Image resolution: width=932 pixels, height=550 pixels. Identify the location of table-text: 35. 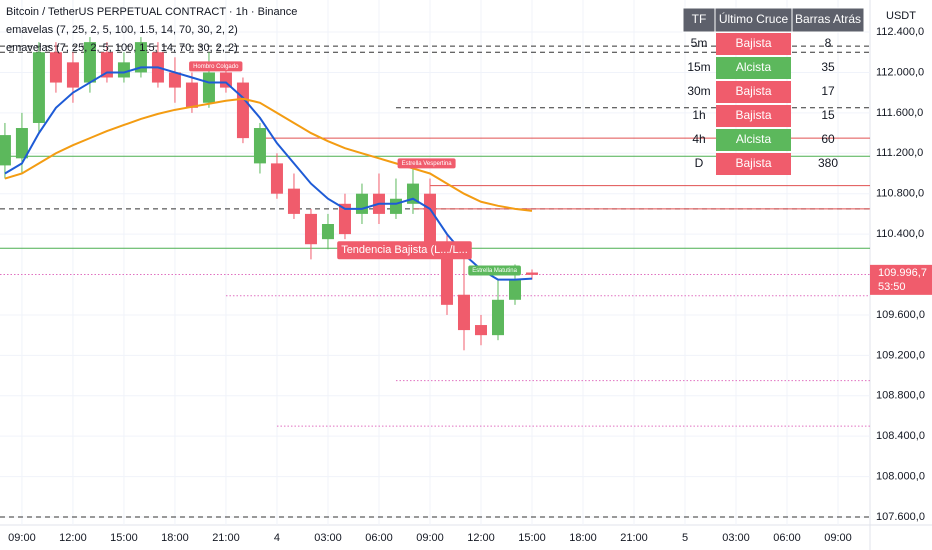
(828, 67).